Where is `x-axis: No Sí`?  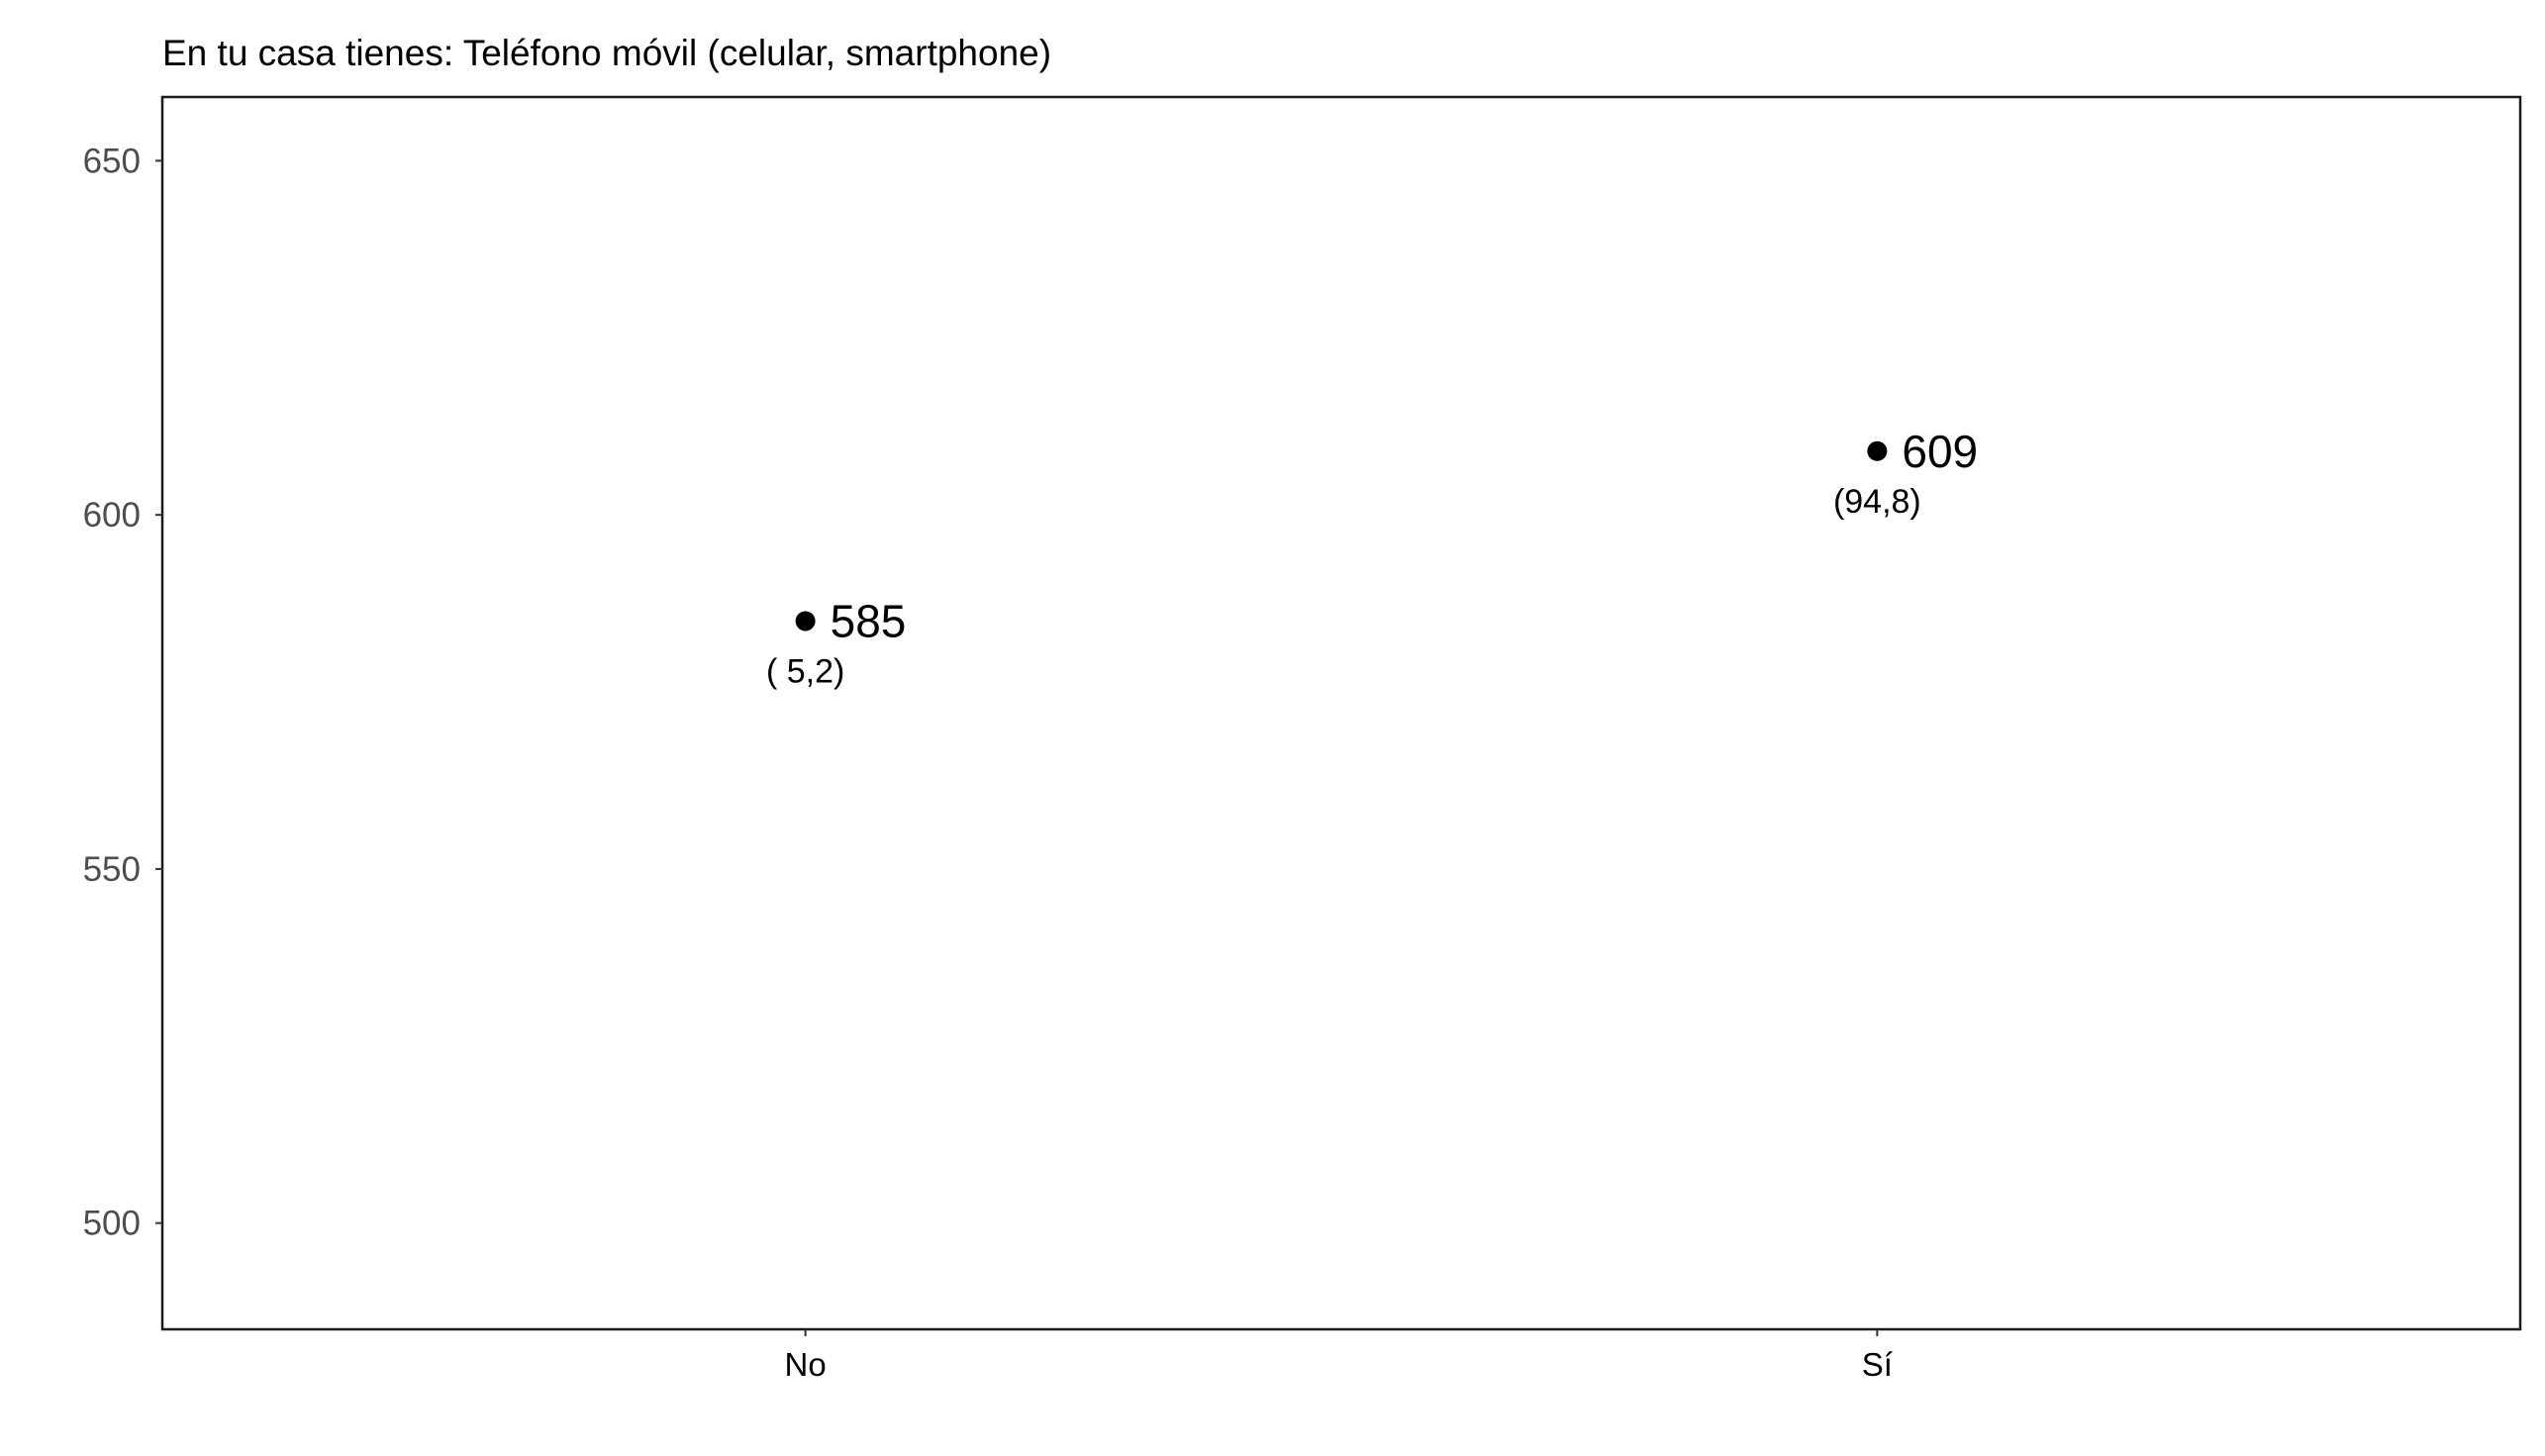
x-axis: No Sí is located at coordinates (1339, 1356).